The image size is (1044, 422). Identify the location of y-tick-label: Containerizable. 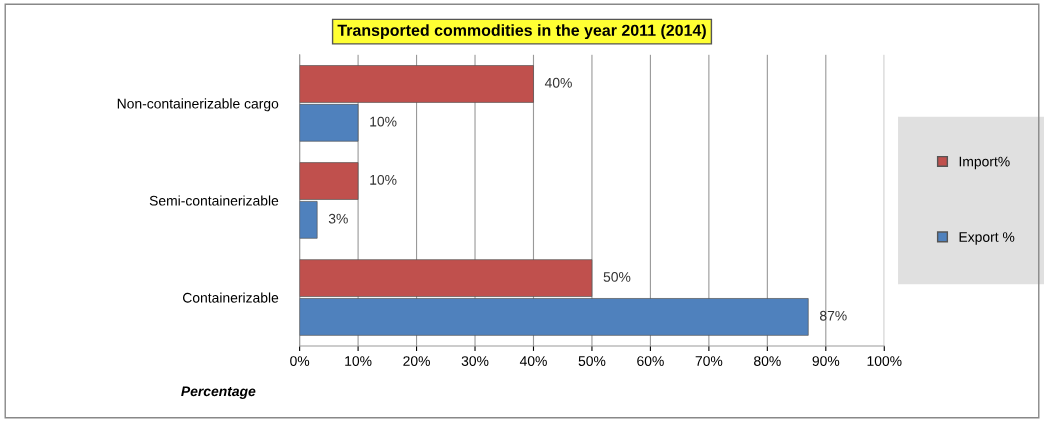
(231, 297).